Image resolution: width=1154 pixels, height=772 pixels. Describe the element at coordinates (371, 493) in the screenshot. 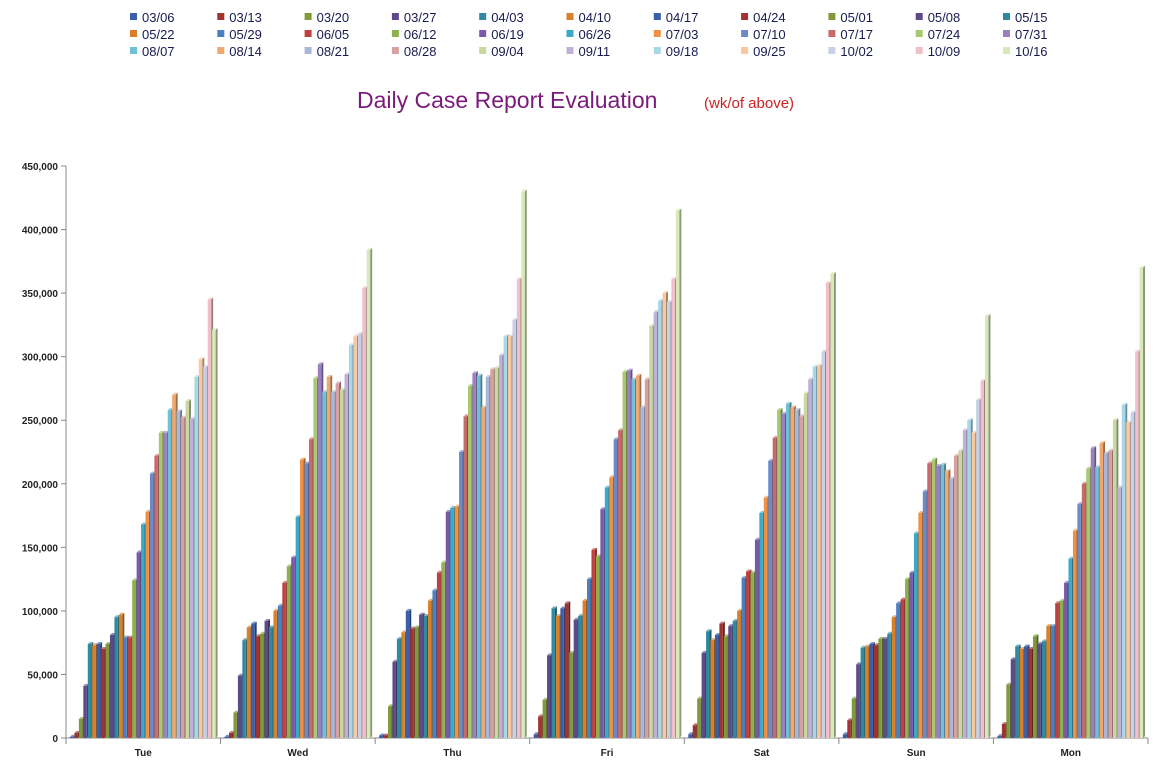

I see `bar-side` at that location.